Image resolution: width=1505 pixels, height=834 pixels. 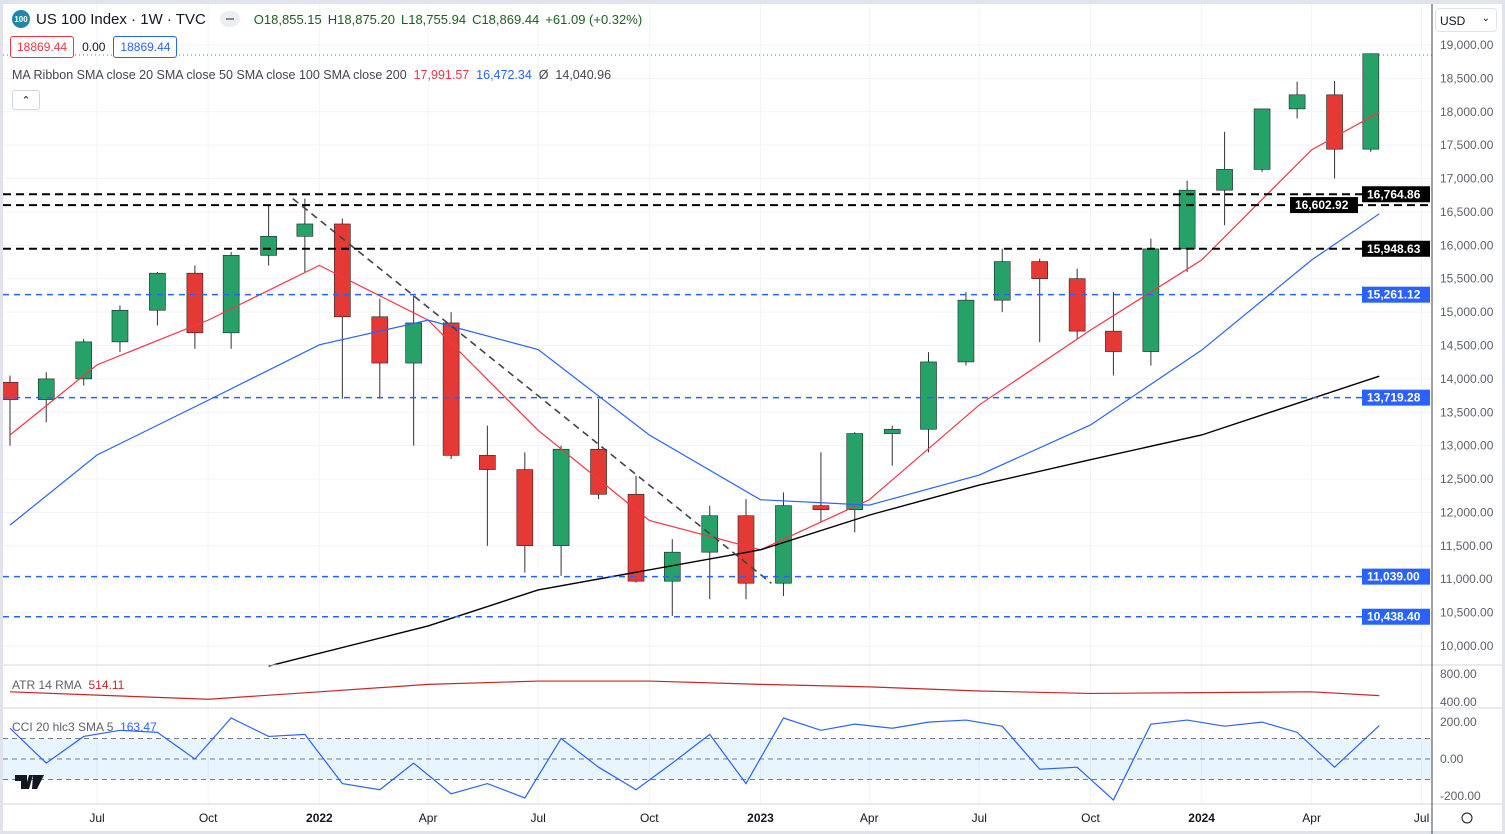 I want to click on level-label: 13,719.28, so click(x=1394, y=398).